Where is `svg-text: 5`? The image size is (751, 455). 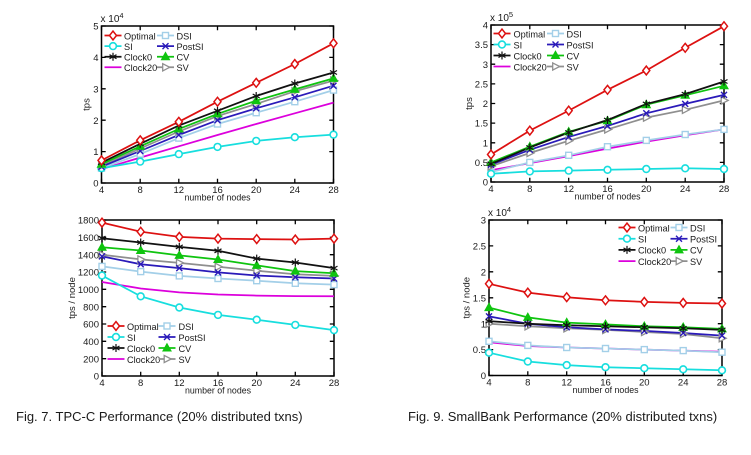 svg-text: 5 is located at coordinates (95, 27).